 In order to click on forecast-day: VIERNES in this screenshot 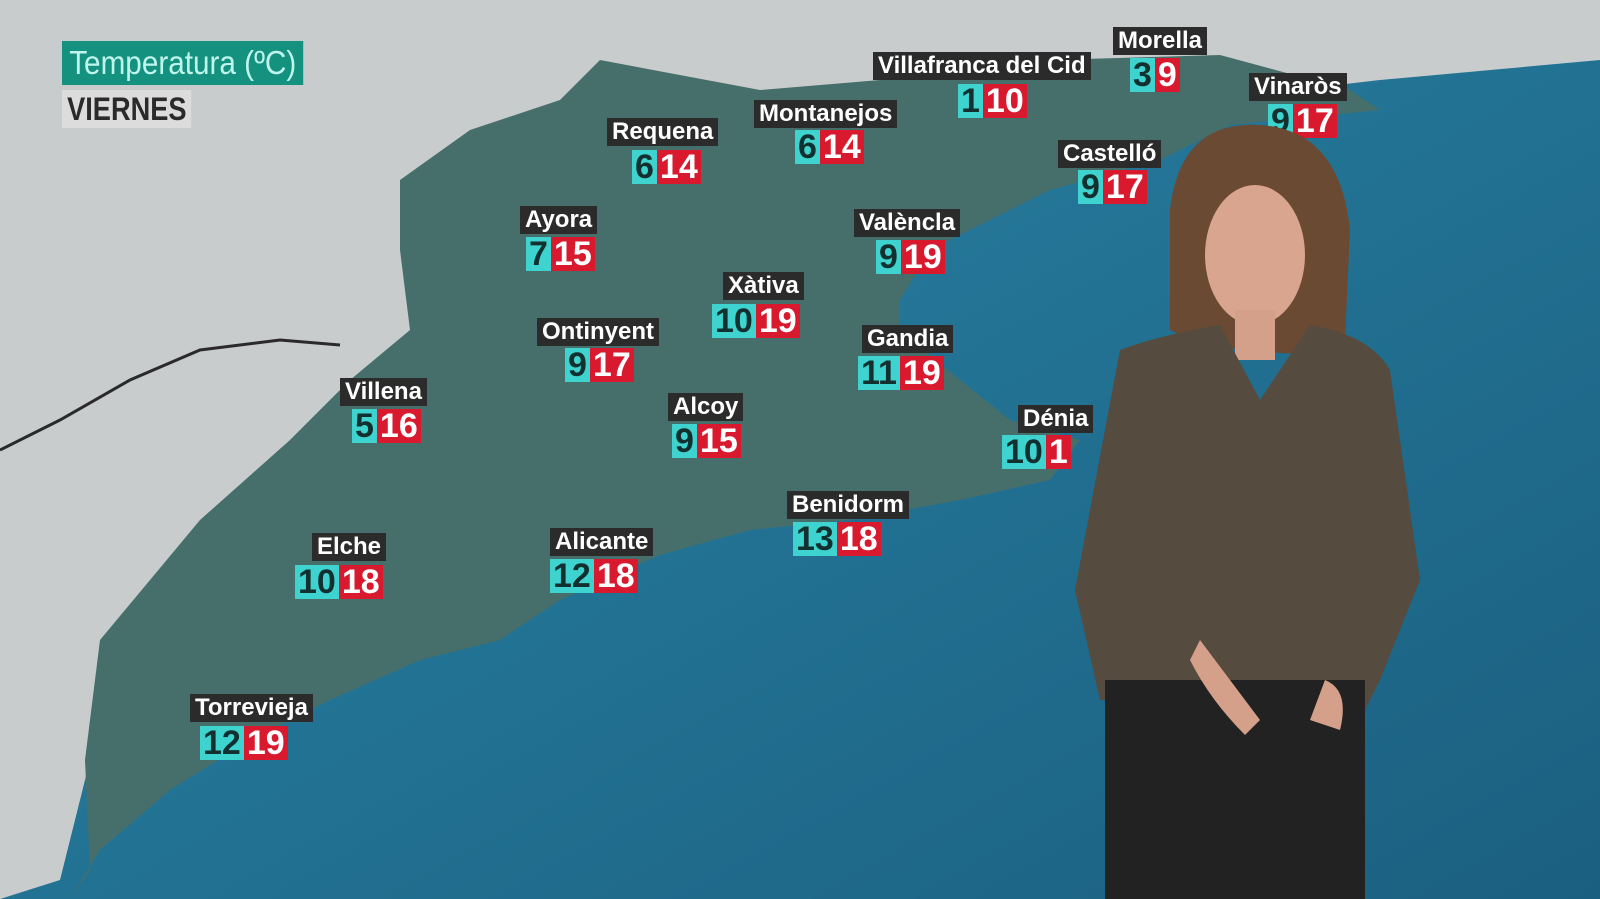, I will do `click(127, 109)`.